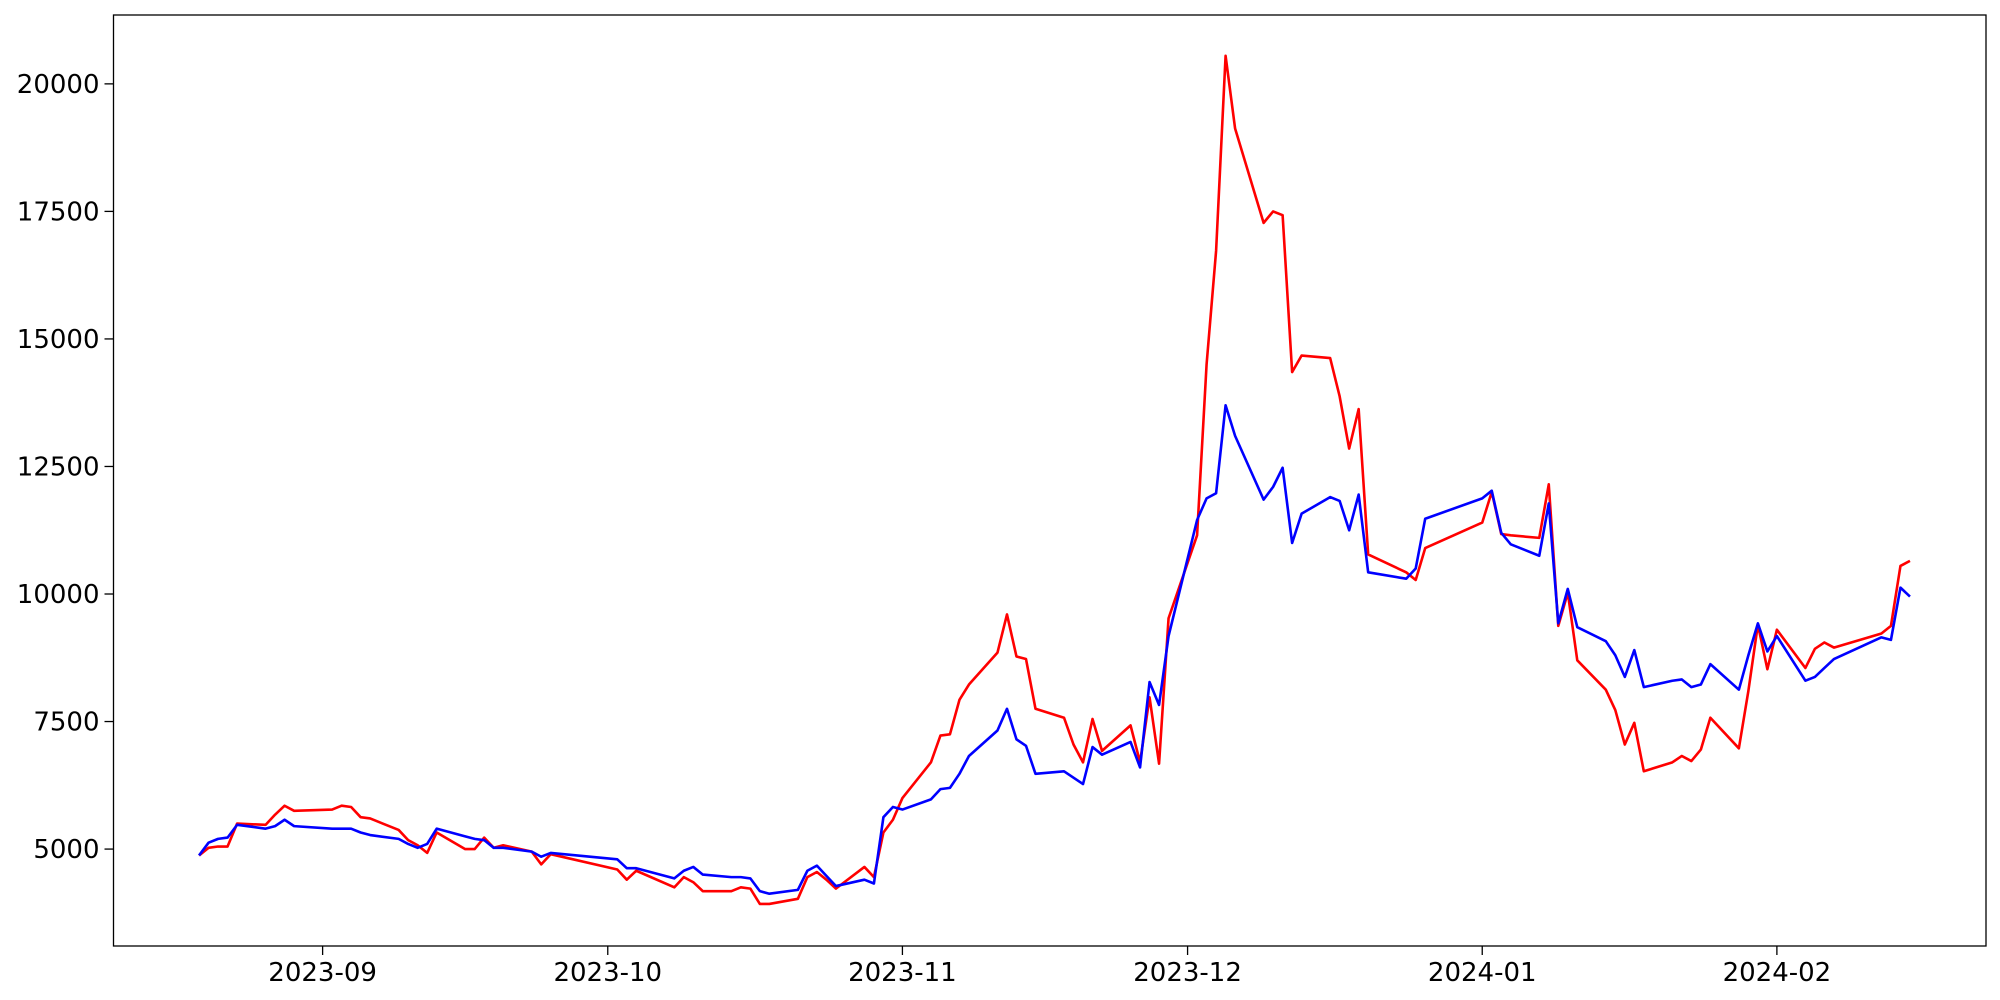  Describe the element at coordinates (1187, 973) in the screenshot. I see `x-tick-label: 2023-12` at that location.